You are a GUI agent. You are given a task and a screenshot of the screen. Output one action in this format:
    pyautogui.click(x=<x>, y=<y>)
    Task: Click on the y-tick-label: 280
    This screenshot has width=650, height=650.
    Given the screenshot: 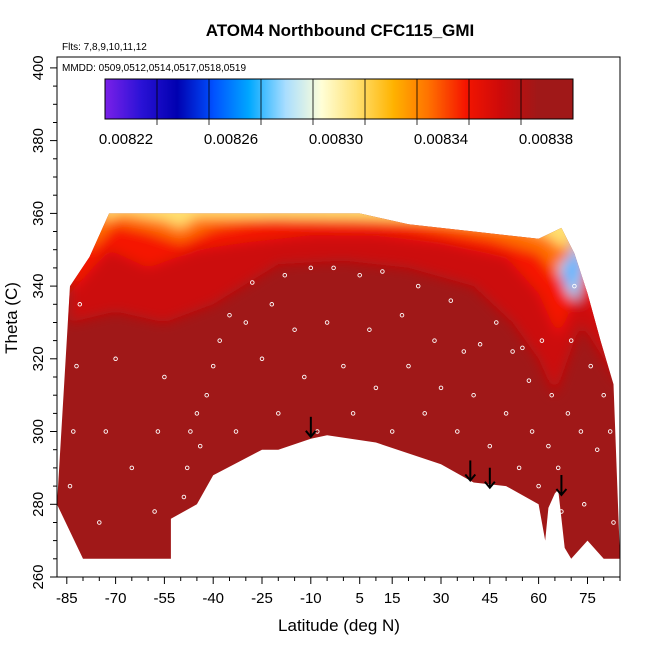 What is the action you would take?
    pyautogui.click(x=38, y=504)
    